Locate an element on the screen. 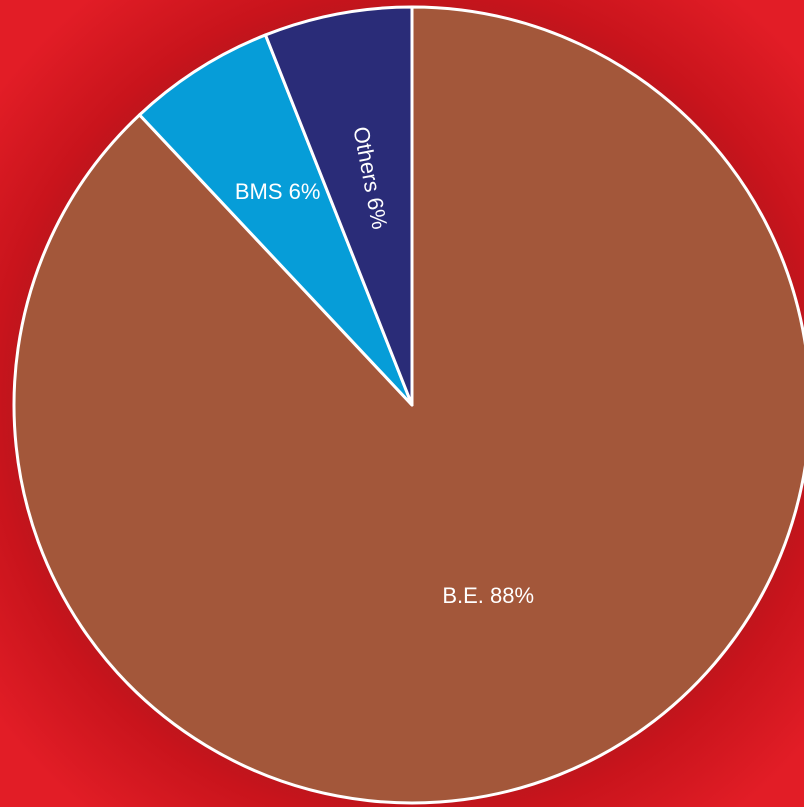 The height and width of the screenshot is (807, 804). slice-label-b-e: B.E. 88% is located at coordinates (488, 595).